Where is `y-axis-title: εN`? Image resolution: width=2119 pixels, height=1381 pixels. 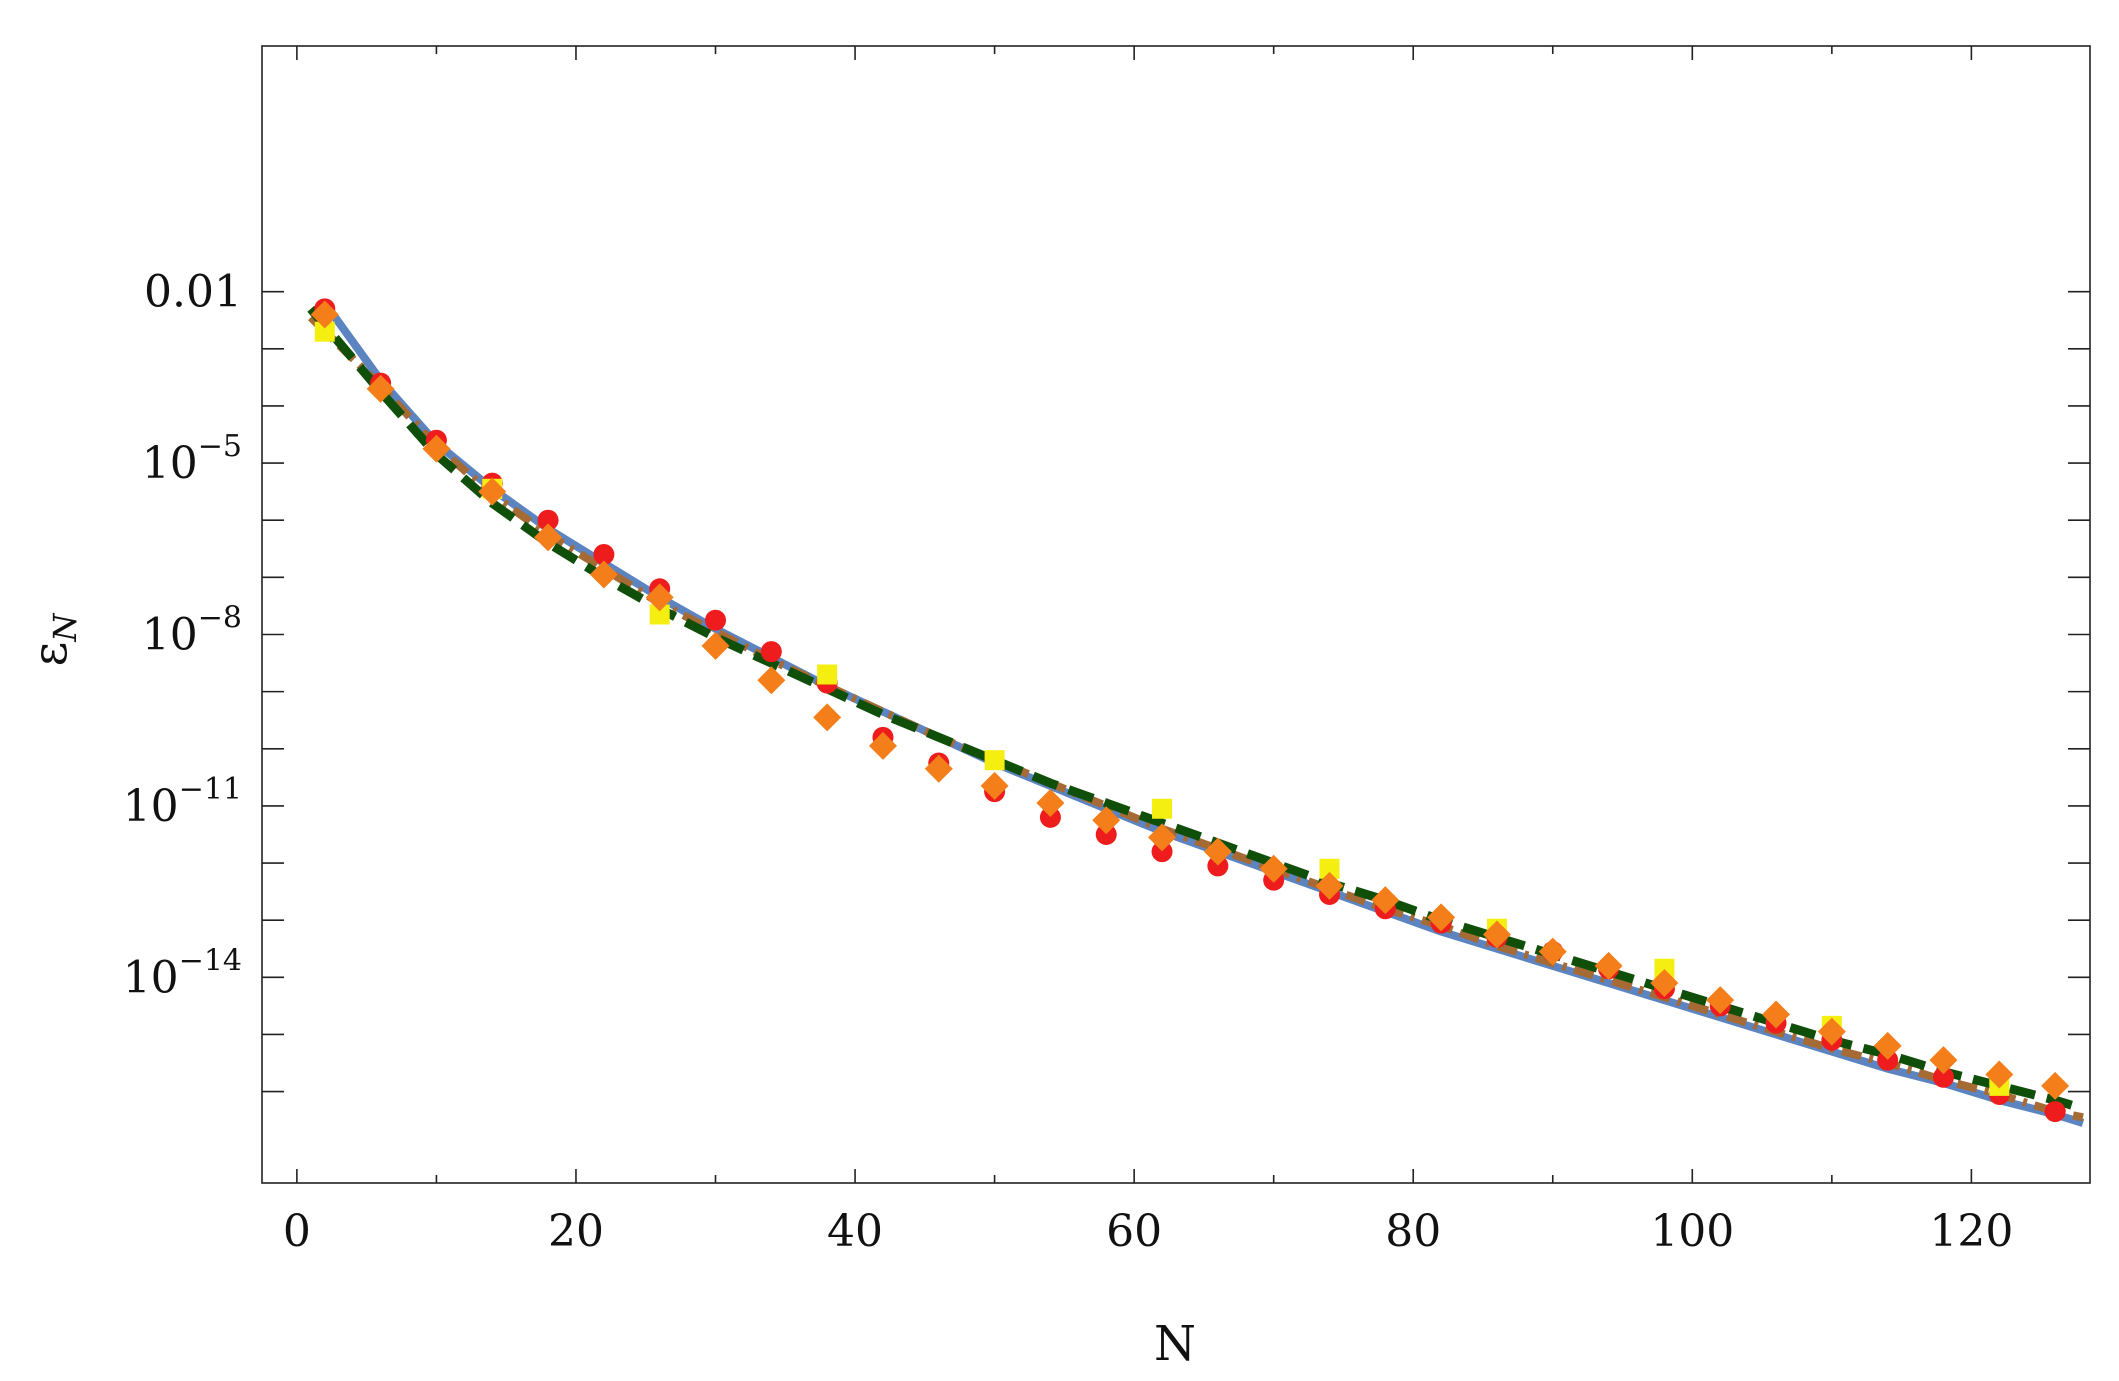 y-axis-title: εN is located at coordinates (53, 640).